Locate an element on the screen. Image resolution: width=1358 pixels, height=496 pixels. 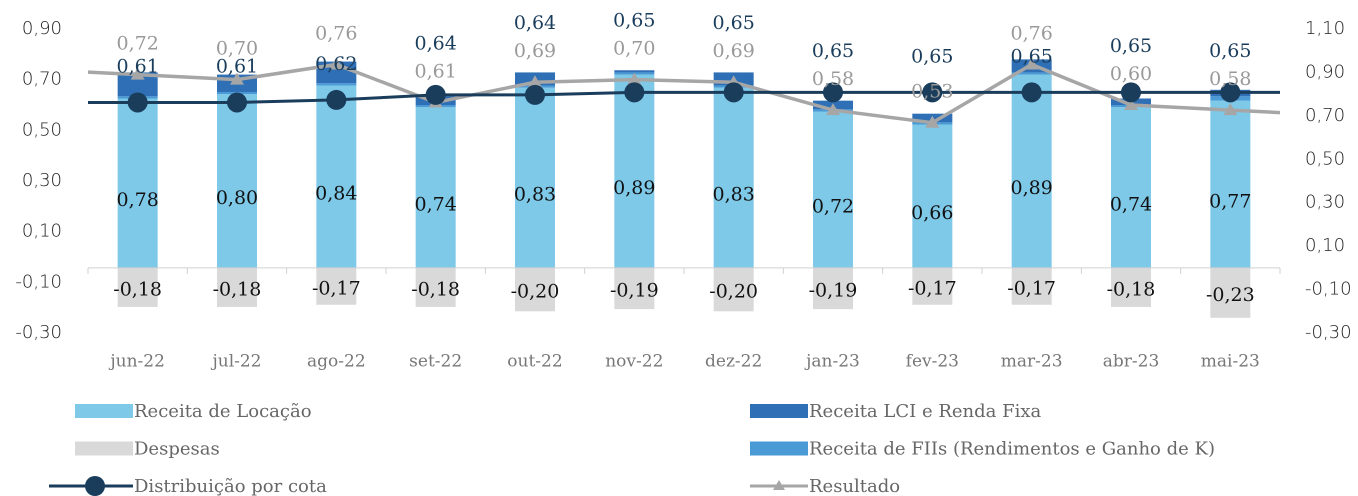
bar-value-label: 0,78 is located at coordinates (138, 200).